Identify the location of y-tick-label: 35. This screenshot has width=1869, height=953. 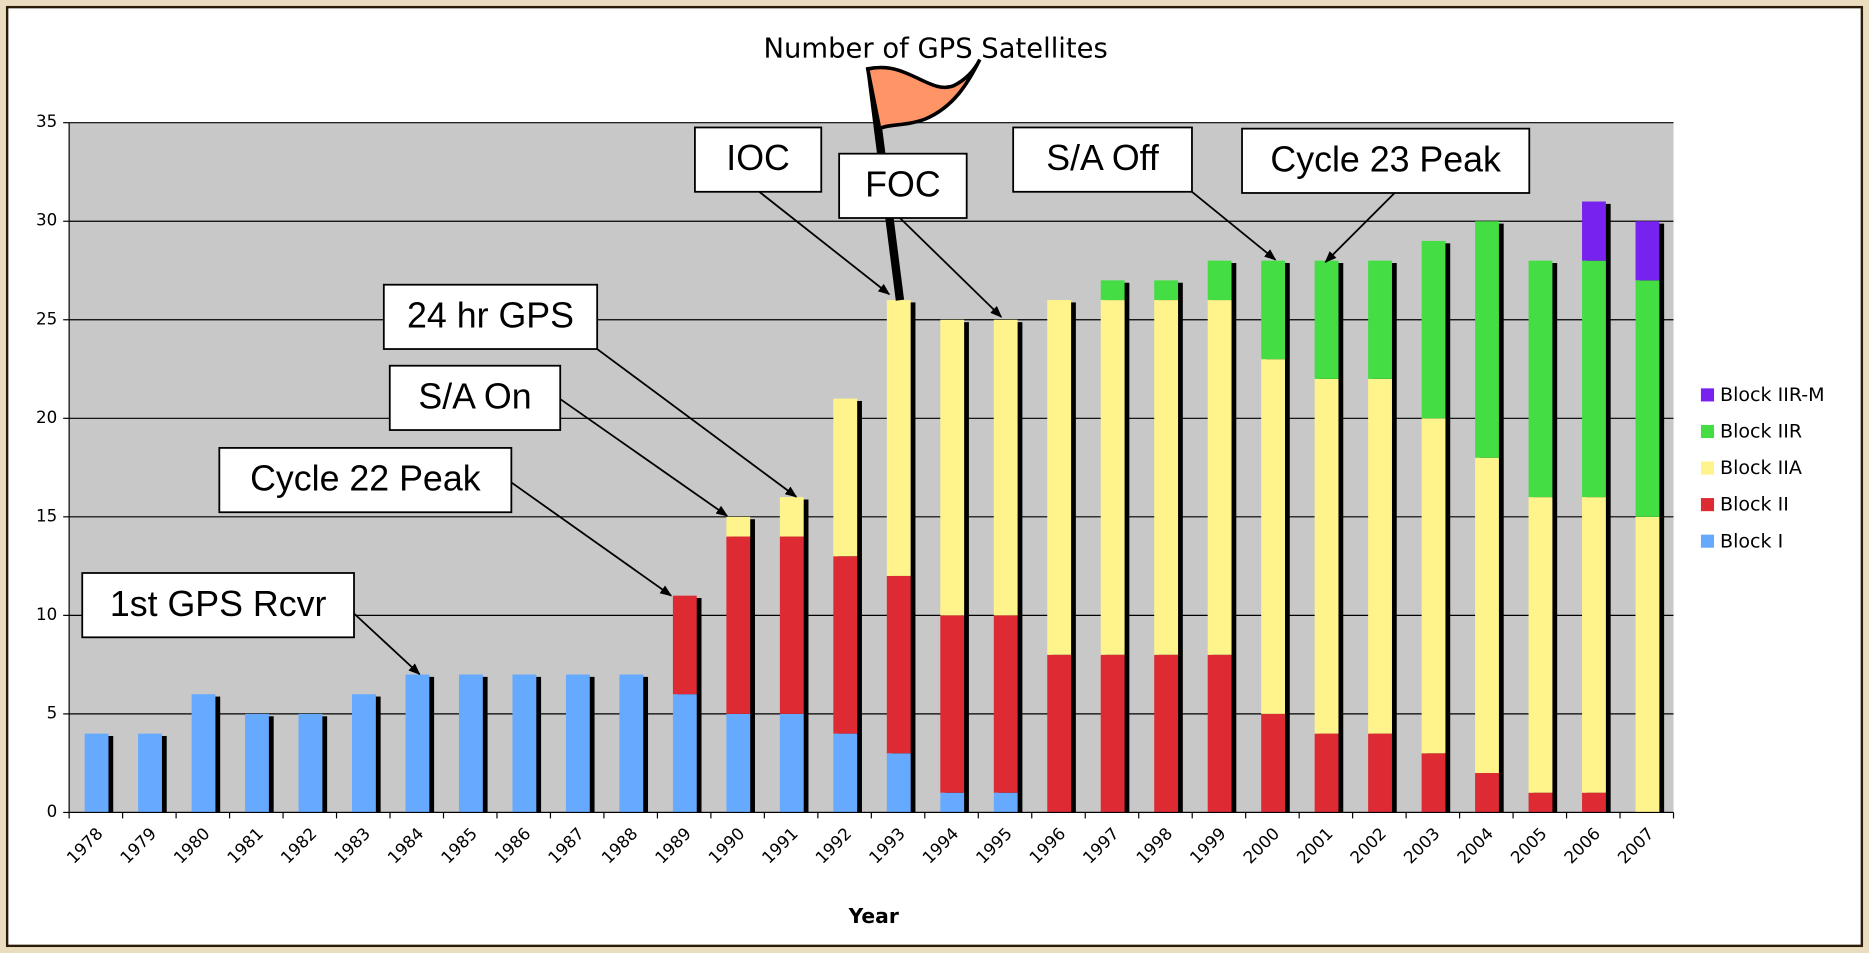
(46, 121).